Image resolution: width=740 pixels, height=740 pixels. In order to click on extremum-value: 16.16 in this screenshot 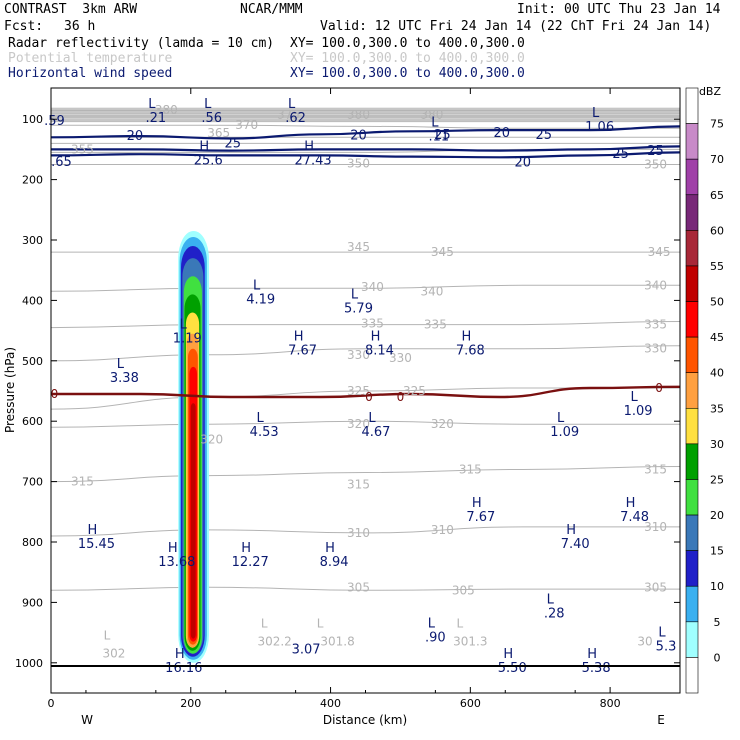, I will do `click(183, 668)`.